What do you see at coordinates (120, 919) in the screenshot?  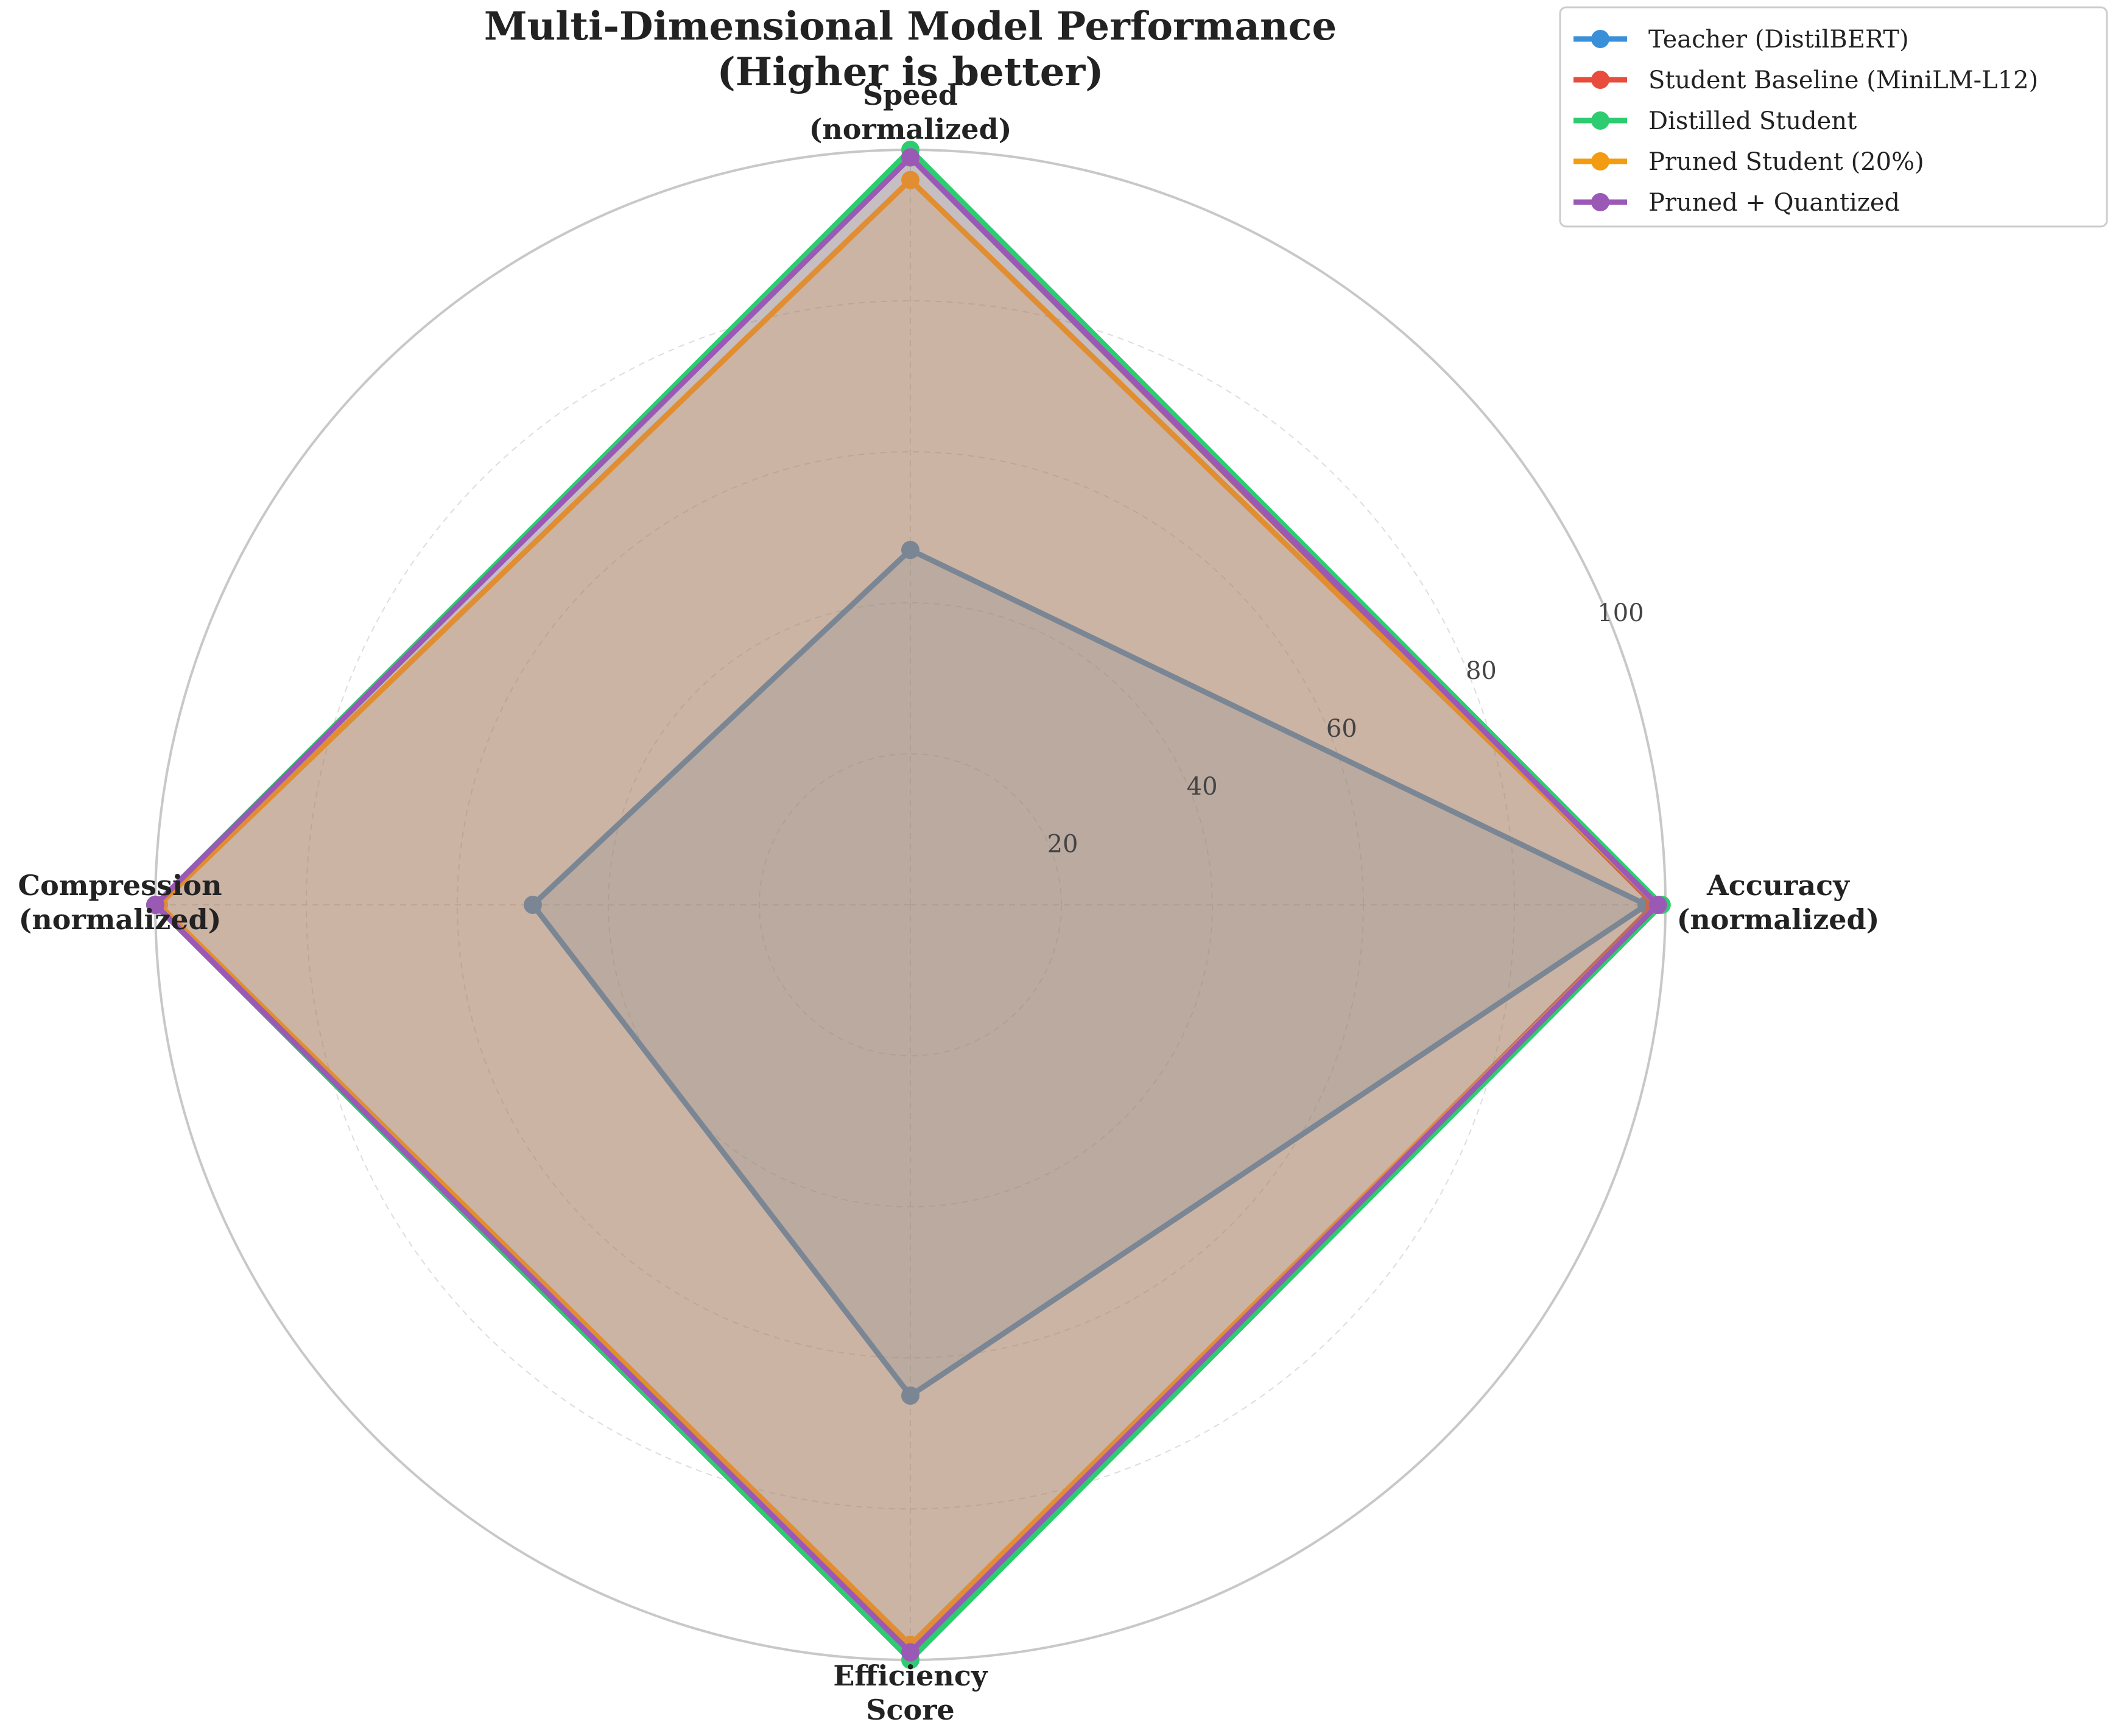 I see `axis-label-2: (normalized)` at bounding box center [120, 919].